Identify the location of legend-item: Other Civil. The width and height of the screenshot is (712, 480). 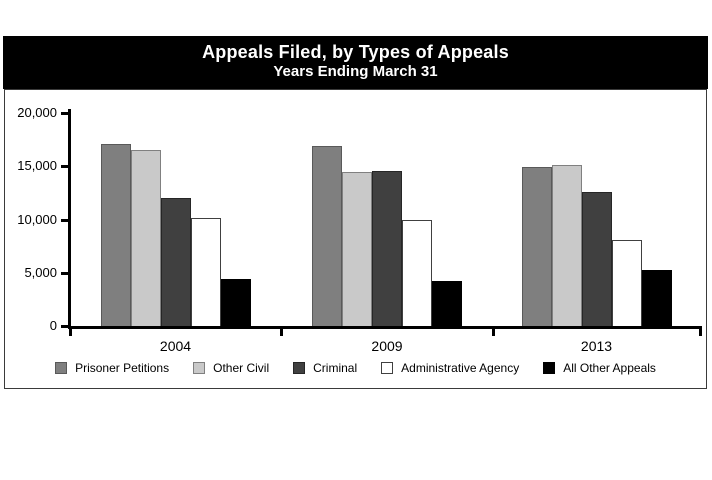
(231, 368).